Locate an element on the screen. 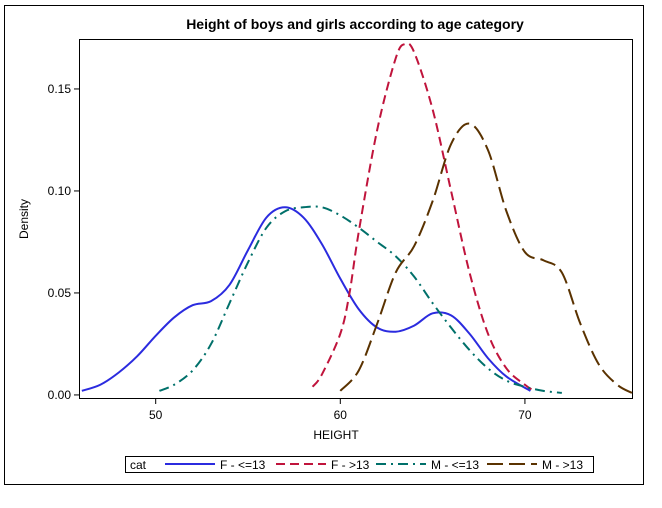 The height and width of the screenshot is (508, 662). legend: cat F - <=13 F - >13 M - <=13 M - >13 is located at coordinates (359, 464).